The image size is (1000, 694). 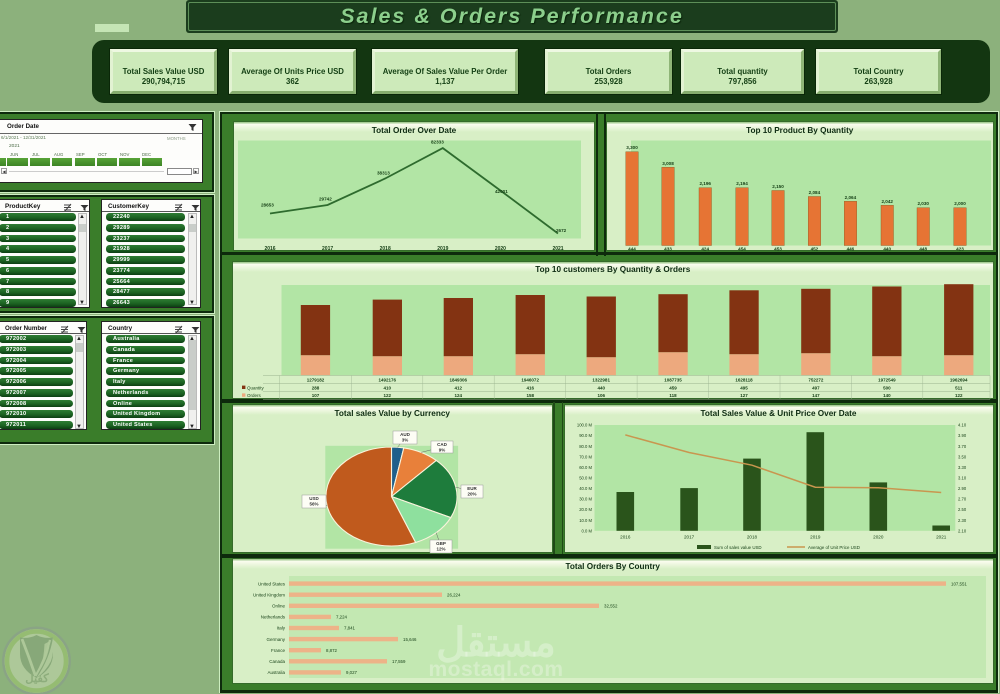 What do you see at coordinates (281, 628) in the screenshot?
I see `svg-text: Italy` at bounding box center [281, 628].